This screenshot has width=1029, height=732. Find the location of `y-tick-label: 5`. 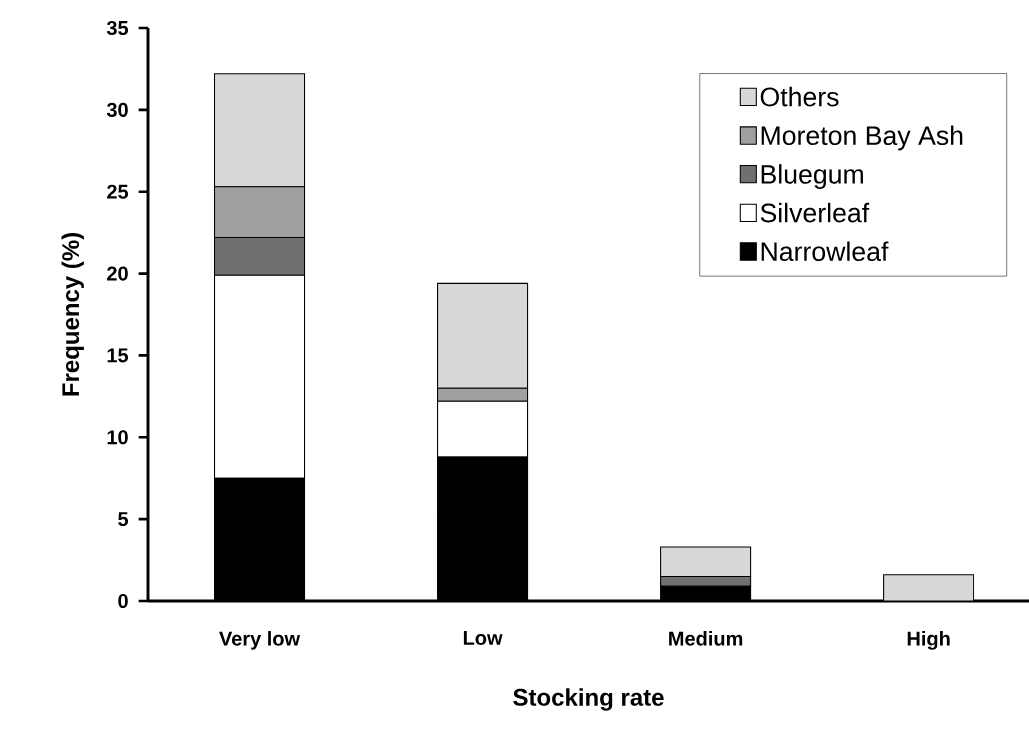

y-tick-label: 5 is located at coordinates (123, 519).